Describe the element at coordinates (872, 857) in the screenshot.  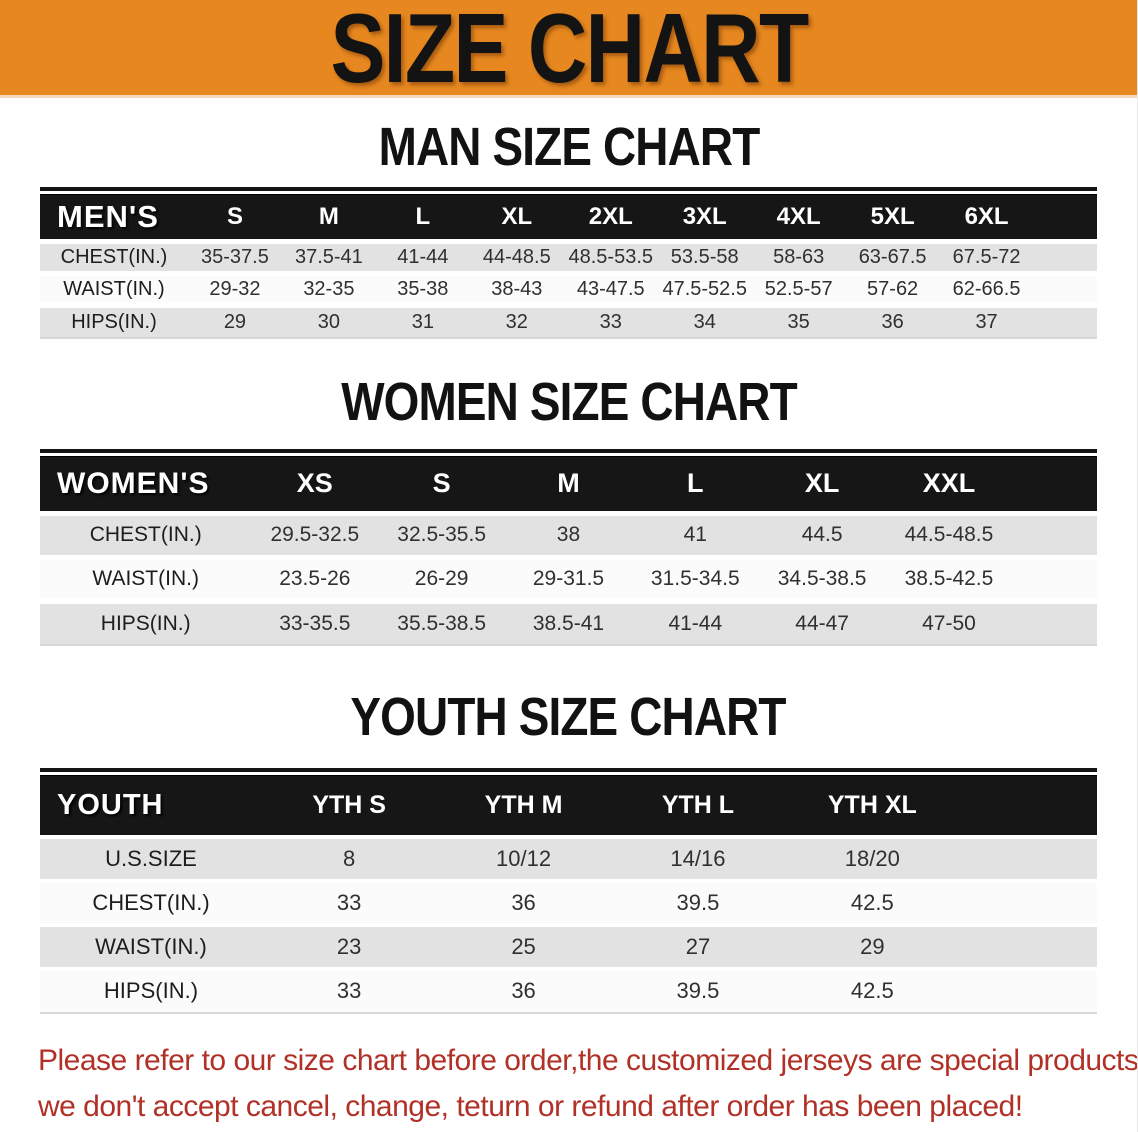
I see `size-value-cell: 18/20` at that location.